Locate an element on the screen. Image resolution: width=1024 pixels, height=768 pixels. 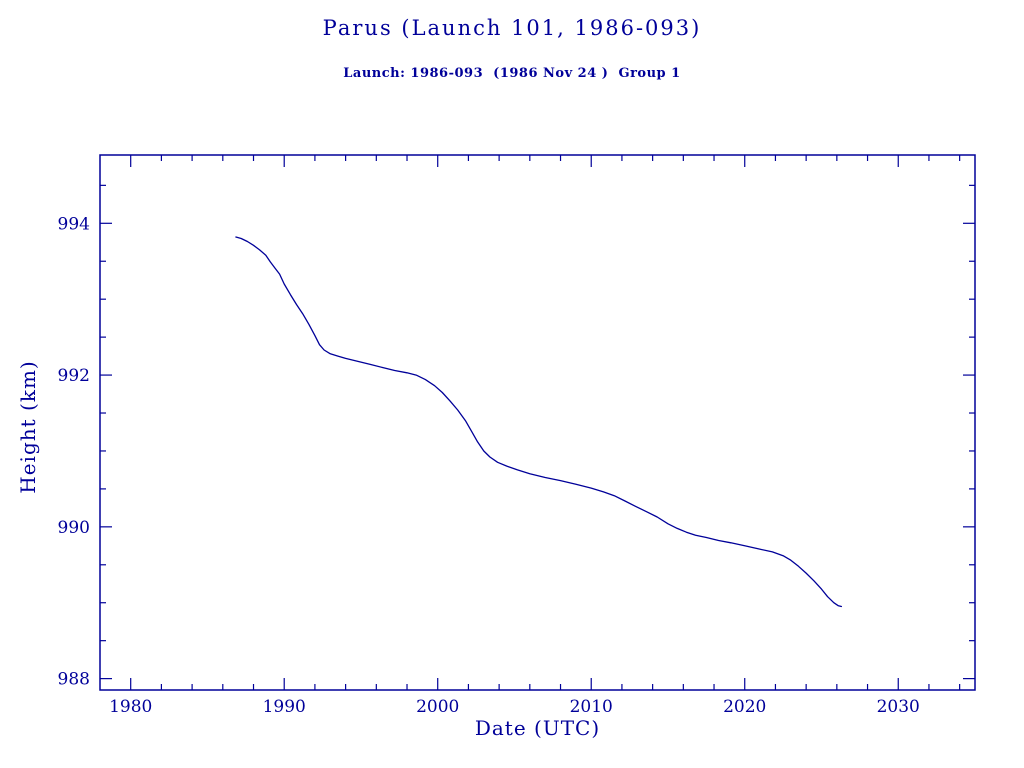
x-tick-label: 2030 is located at coordinates (898, 707).